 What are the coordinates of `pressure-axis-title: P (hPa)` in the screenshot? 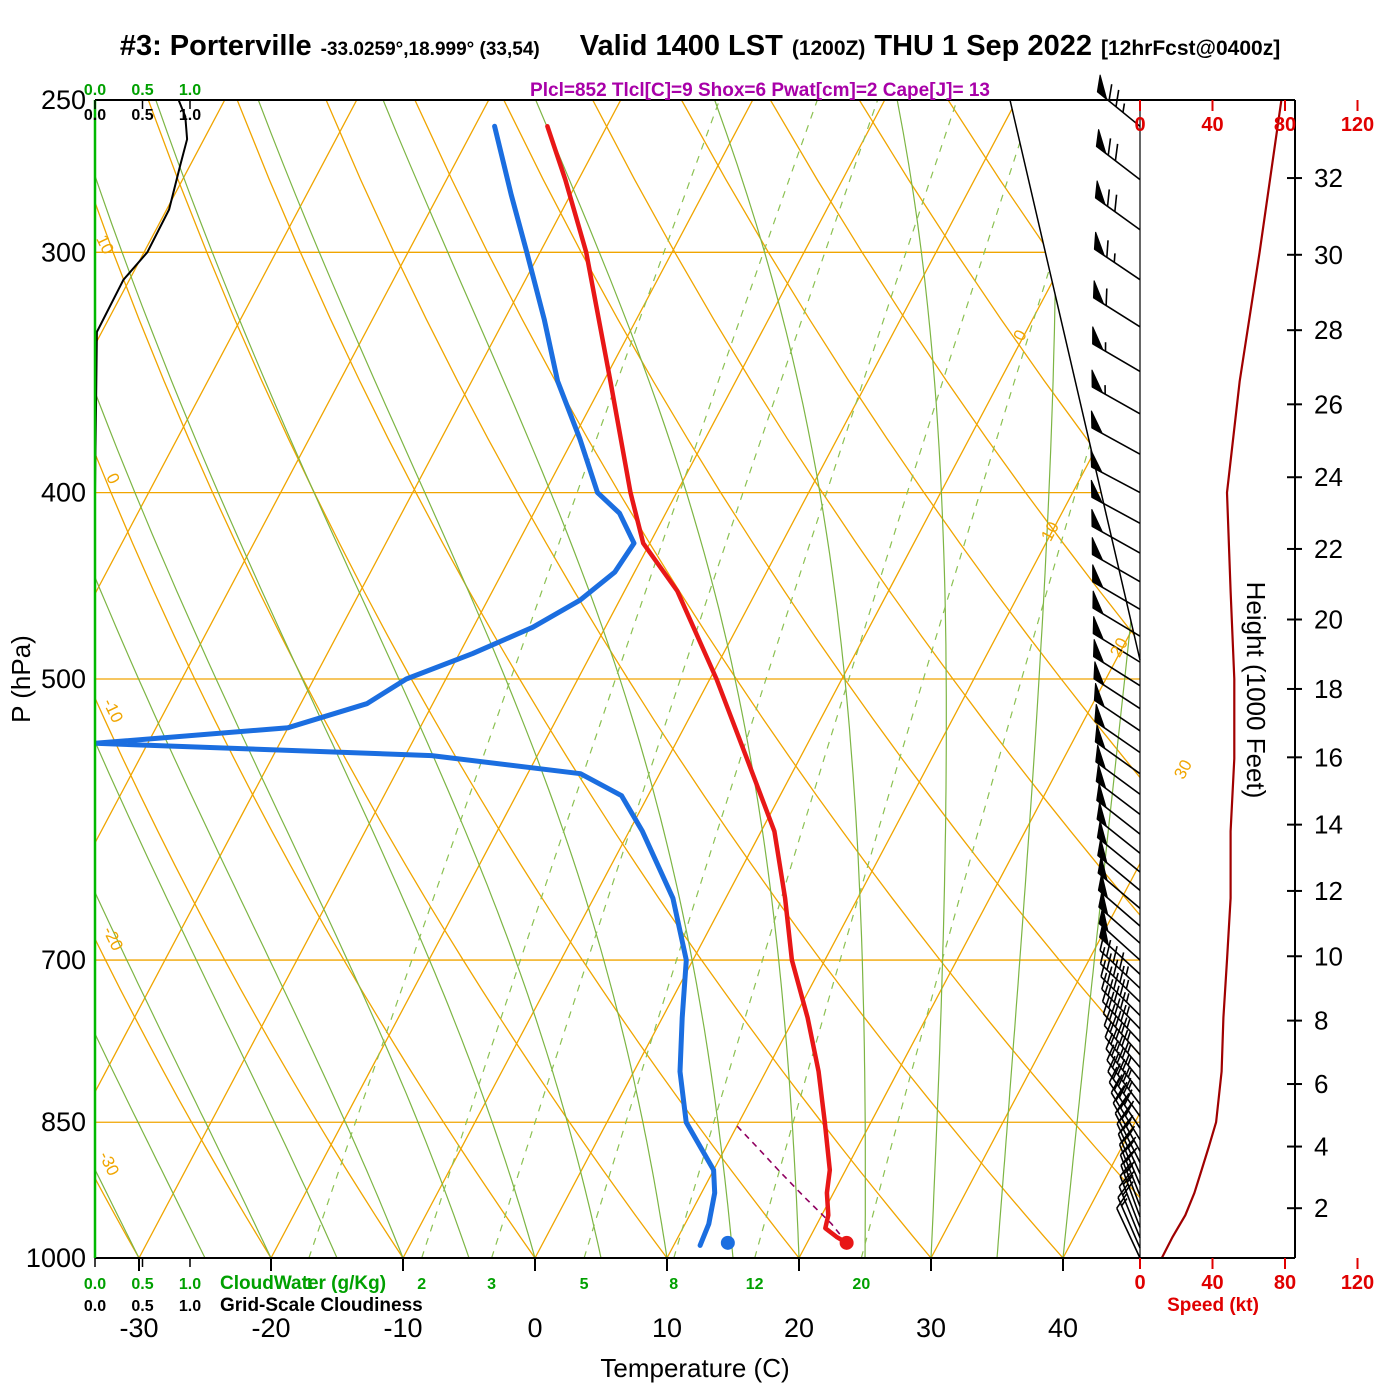 It's located at (21, 679).